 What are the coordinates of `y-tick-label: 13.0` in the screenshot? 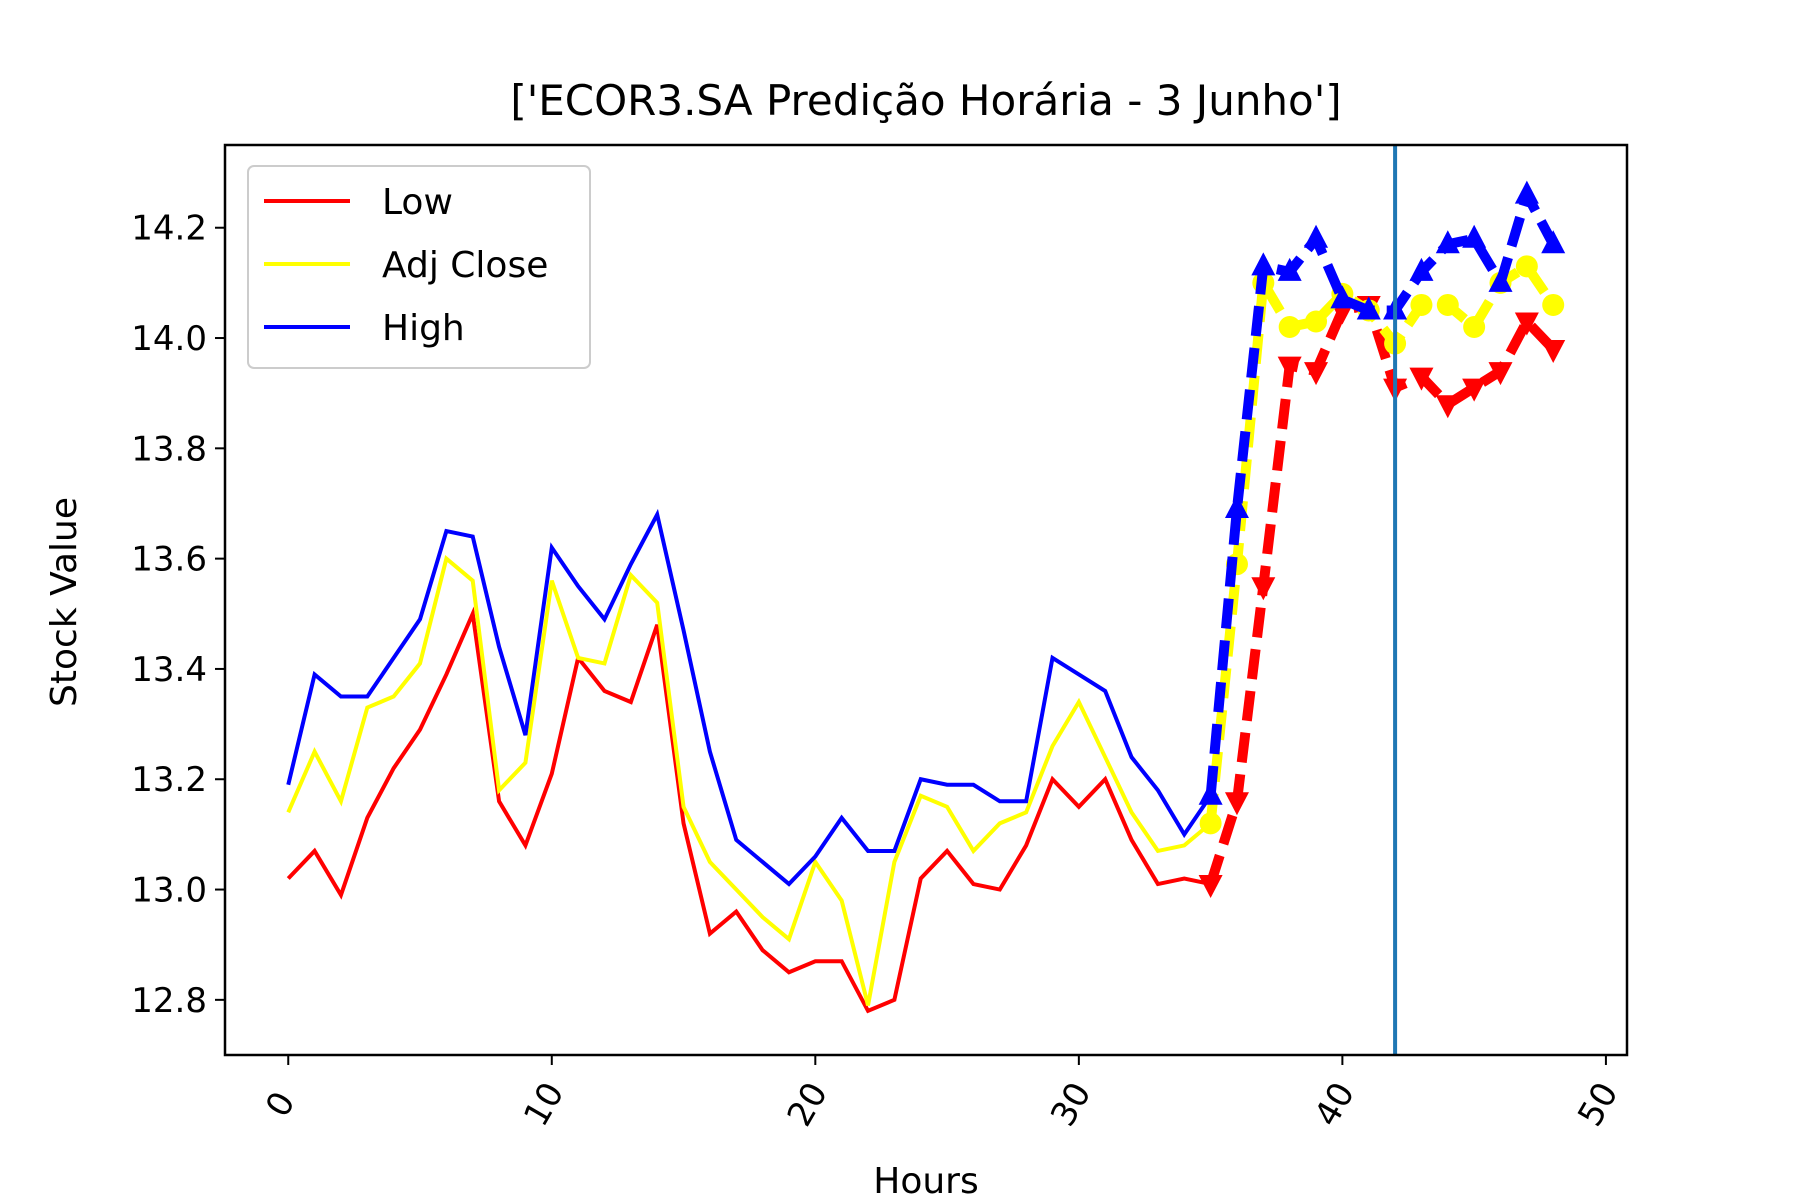 It's located at (169, 891).